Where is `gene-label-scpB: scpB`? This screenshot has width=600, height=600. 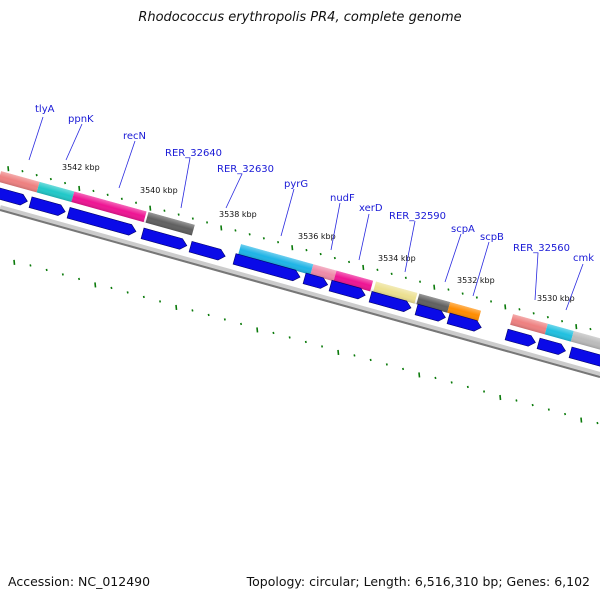 gene-label-scpB: scpB is located at coordinates (492, 237).